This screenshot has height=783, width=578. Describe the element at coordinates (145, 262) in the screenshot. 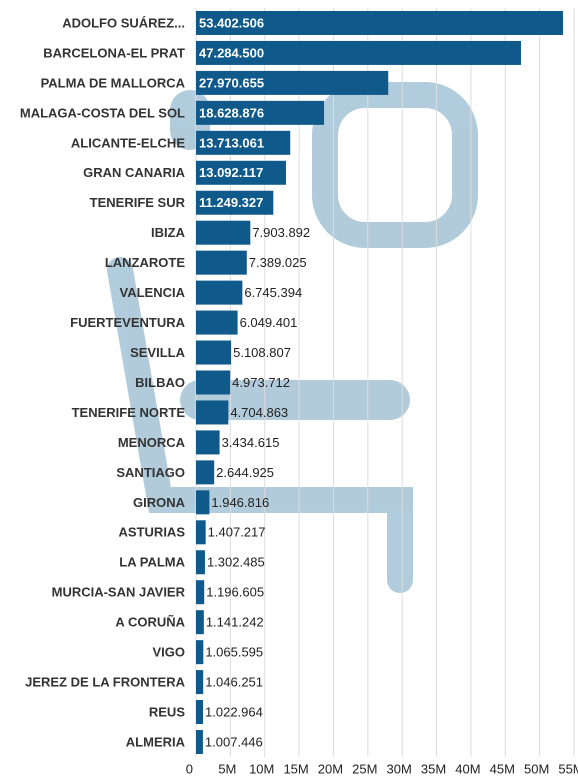

I see `y-tick-label: LANZAROTE` at that location.